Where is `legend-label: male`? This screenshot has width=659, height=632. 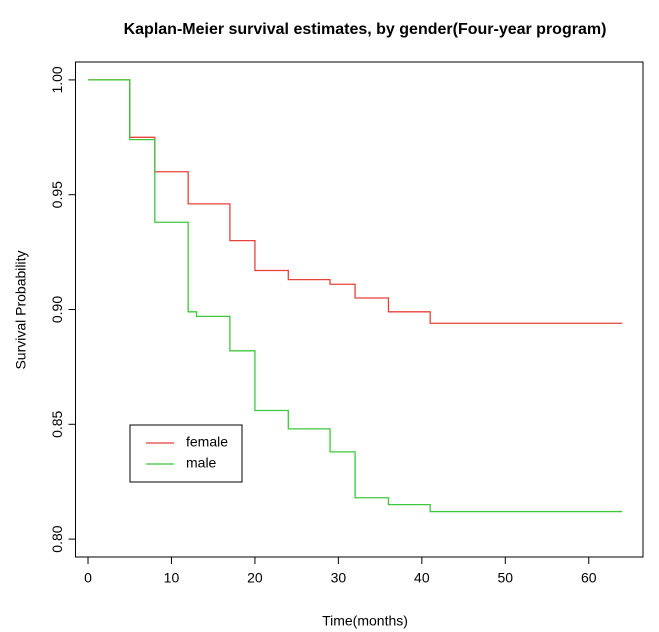
legend-label: male is located at coordinates (201, 463).